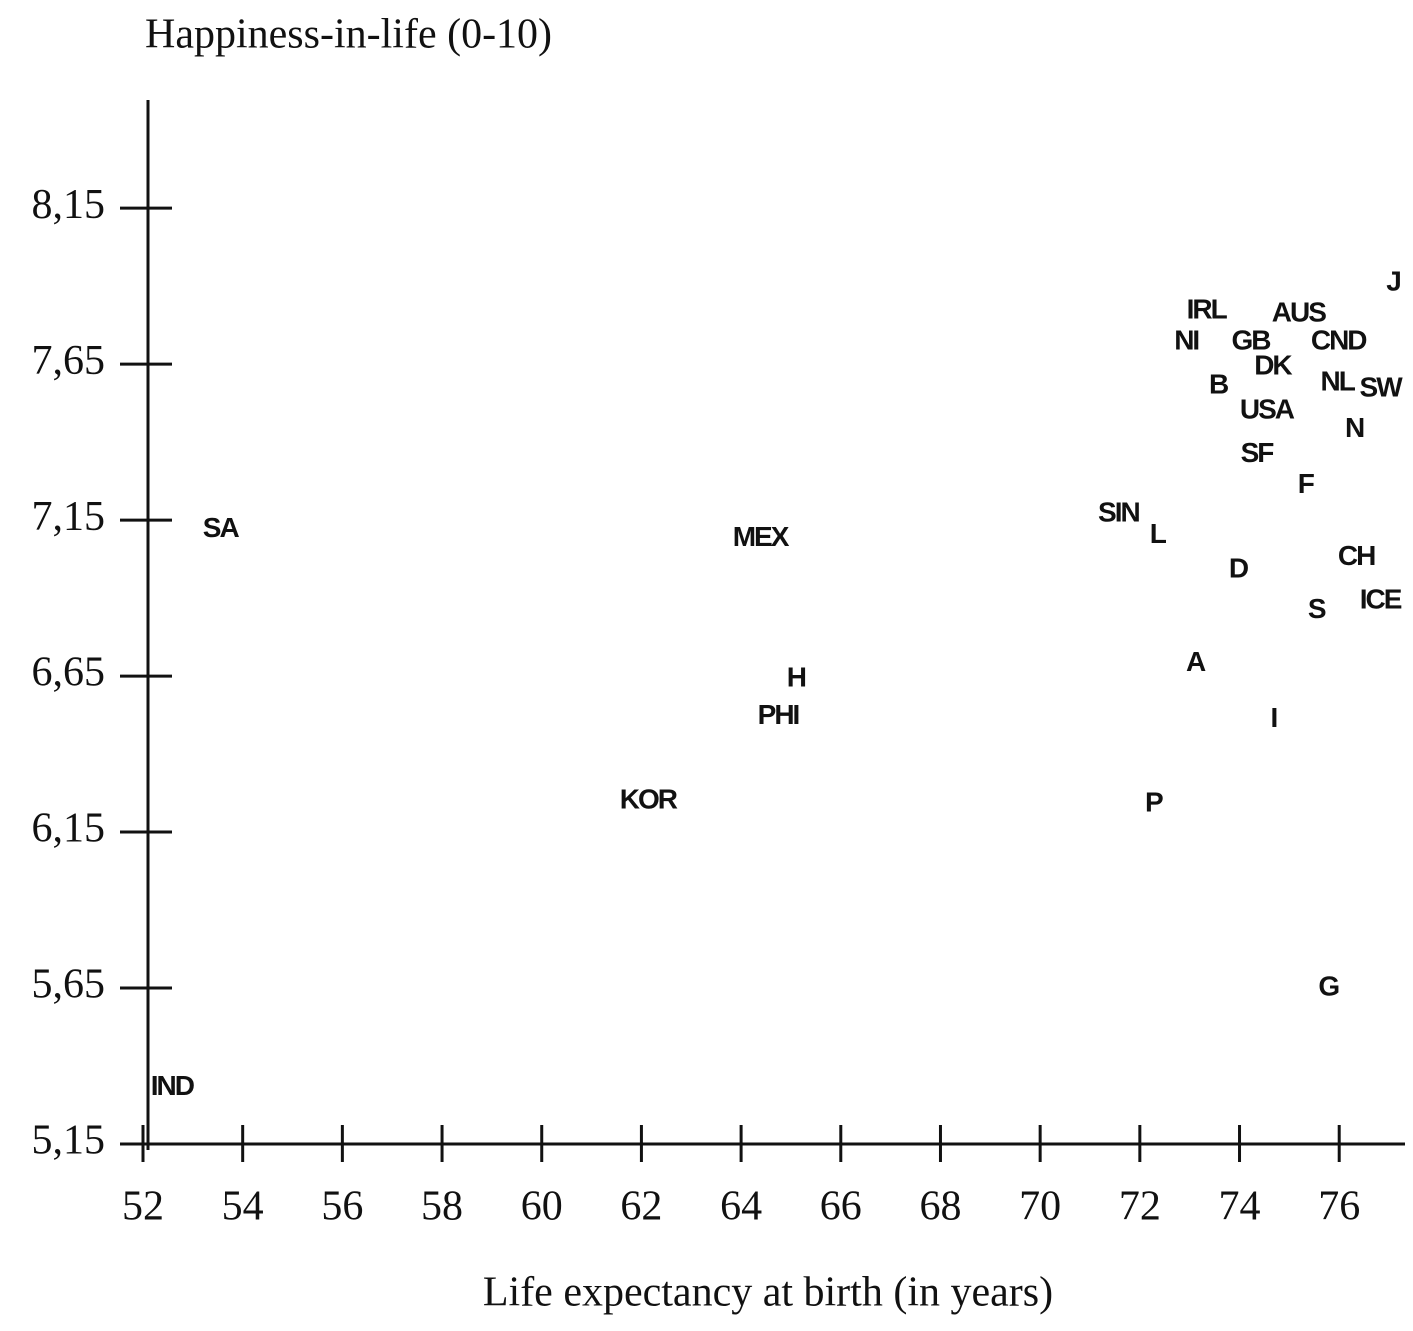 The image size is (1413, 1331). I want to click on x-tick-label: 64, so click(741, 1207).